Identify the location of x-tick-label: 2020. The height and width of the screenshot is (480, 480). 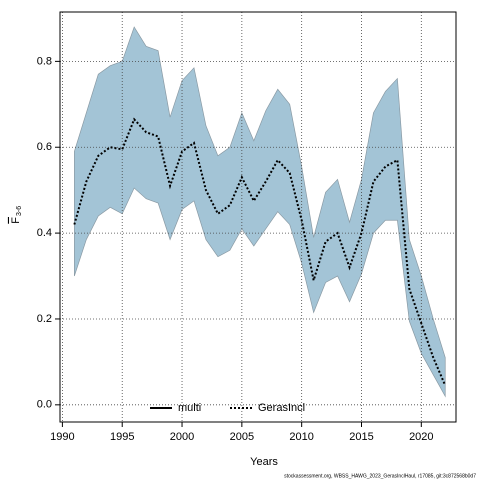
(421, 437).